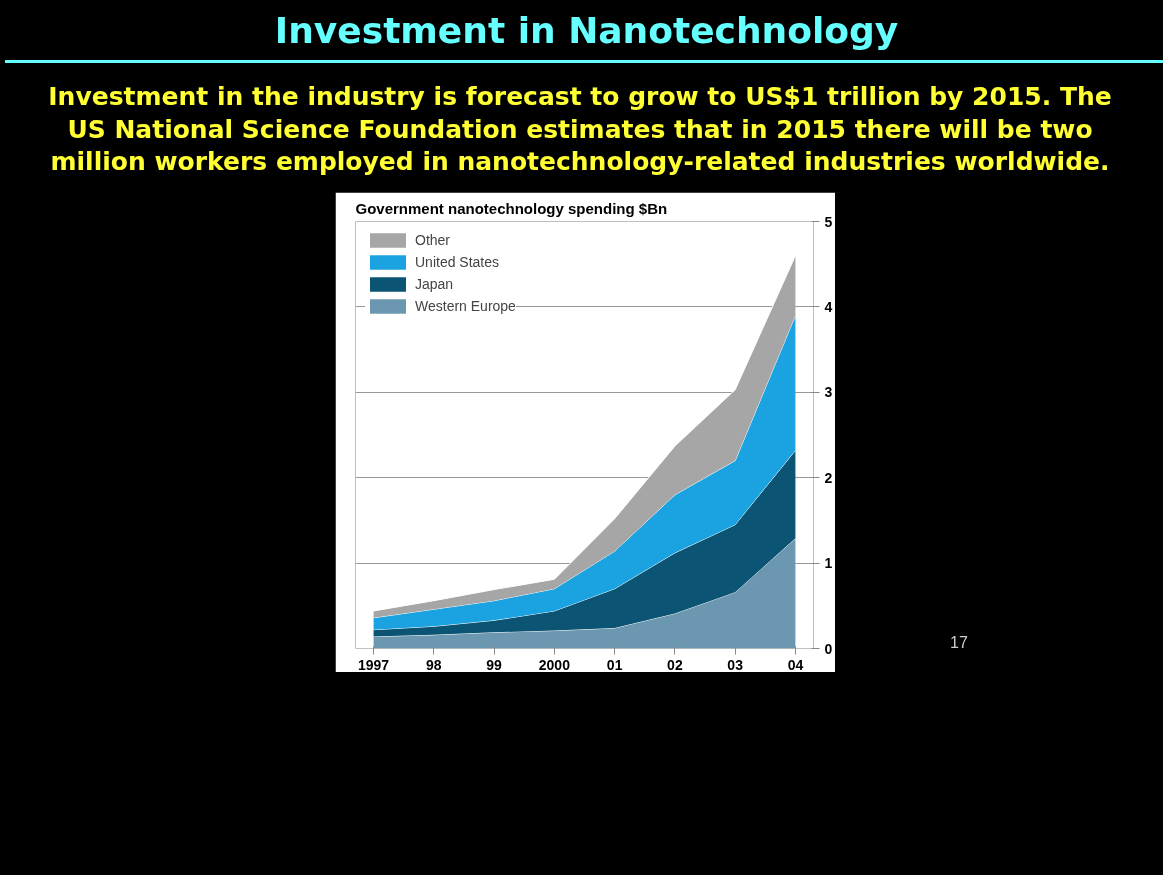 This screenshot has height=875, width=1163. Describe the element at coordinates (494, 664) in the screenshot. I see `x-tick-label: 99` at that location.